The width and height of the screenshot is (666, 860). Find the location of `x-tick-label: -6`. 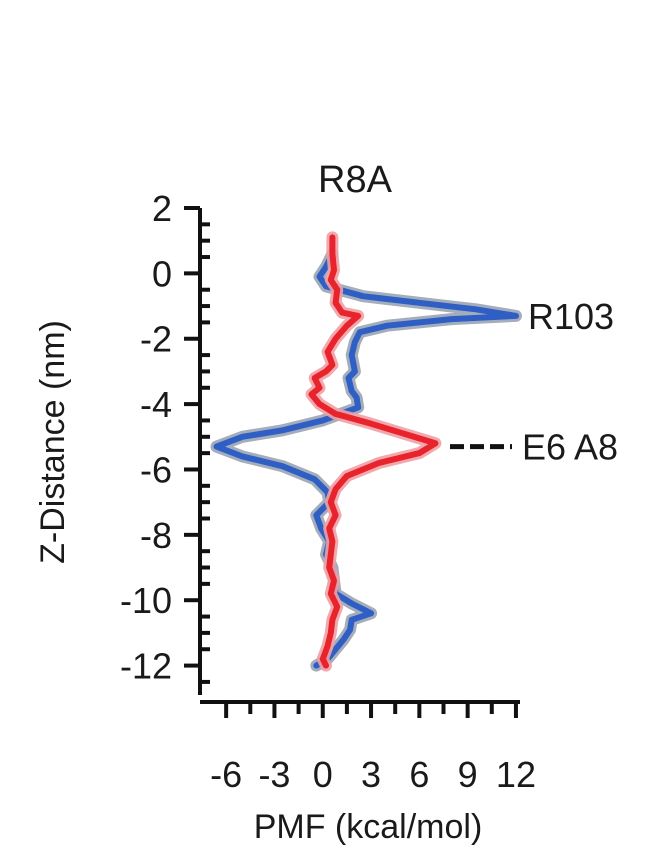

x-tick-label: -6 is located at coordinates (226, 774).